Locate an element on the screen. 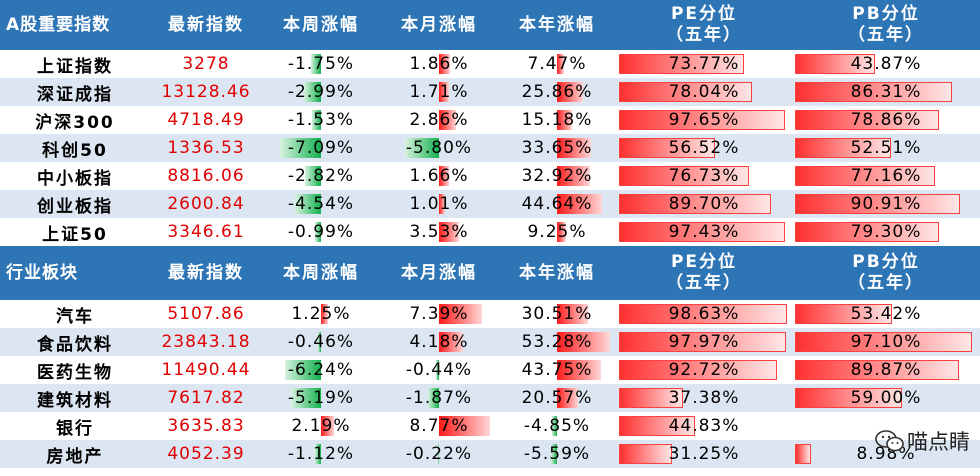  header-pe-line2: （五年） is located at coordinates (704, 35).